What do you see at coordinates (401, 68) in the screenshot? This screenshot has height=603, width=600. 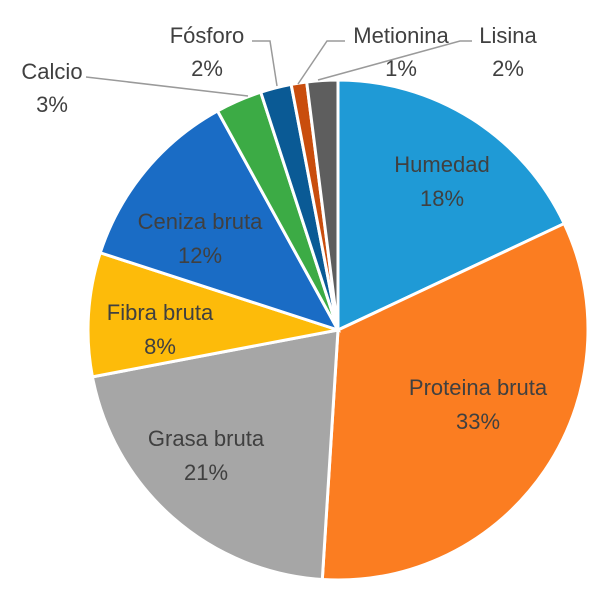 I see `slice-value-metionina: 1%` at bounding box center [401, 68].